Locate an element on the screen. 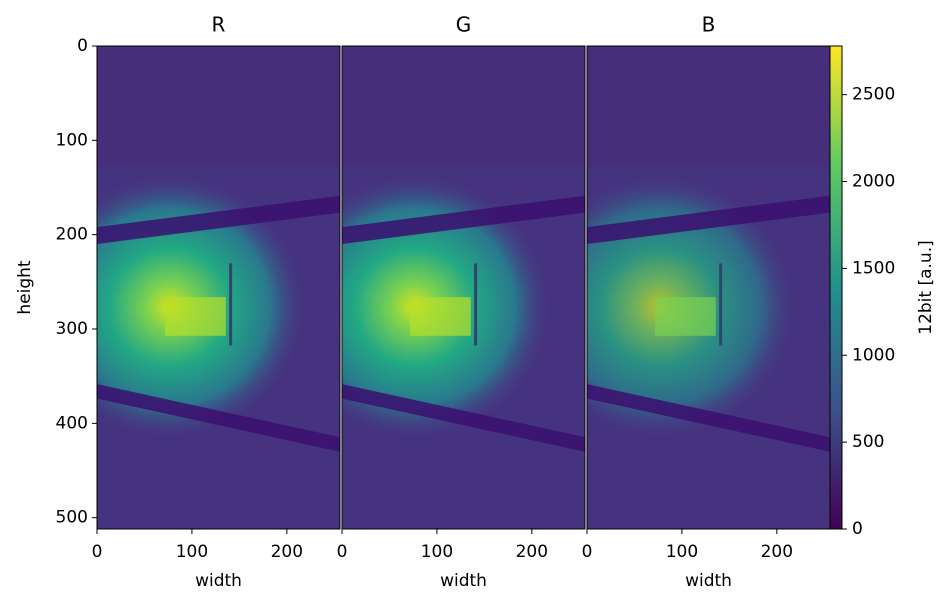 The width and height of the screenshot is (952, 608). cbar-tick-label: 500 is located at coordinates (868, 442).